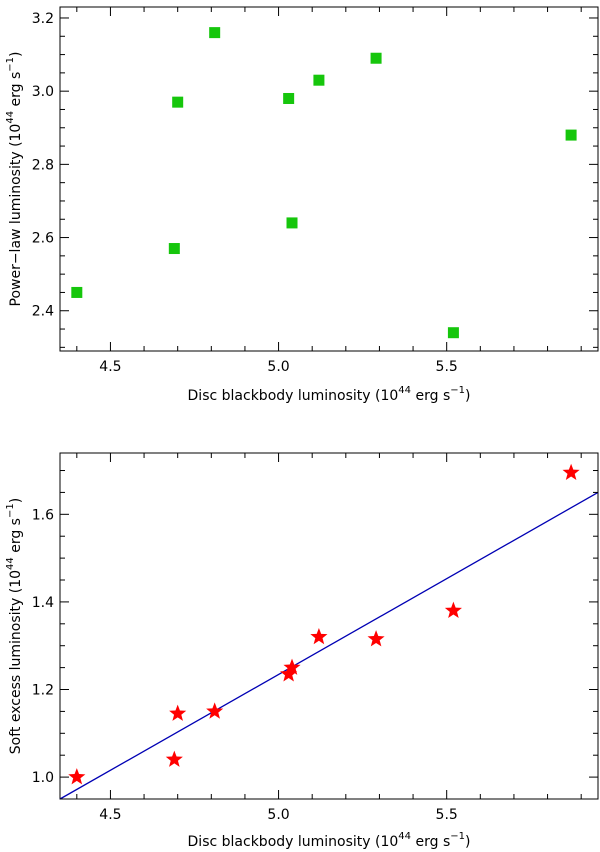 The width and height of the screenshot is (600, 852). Describe the element at coordinates (43, 515) in the screenshot. I see `bottom-ytick-label: 1.6` at that location.